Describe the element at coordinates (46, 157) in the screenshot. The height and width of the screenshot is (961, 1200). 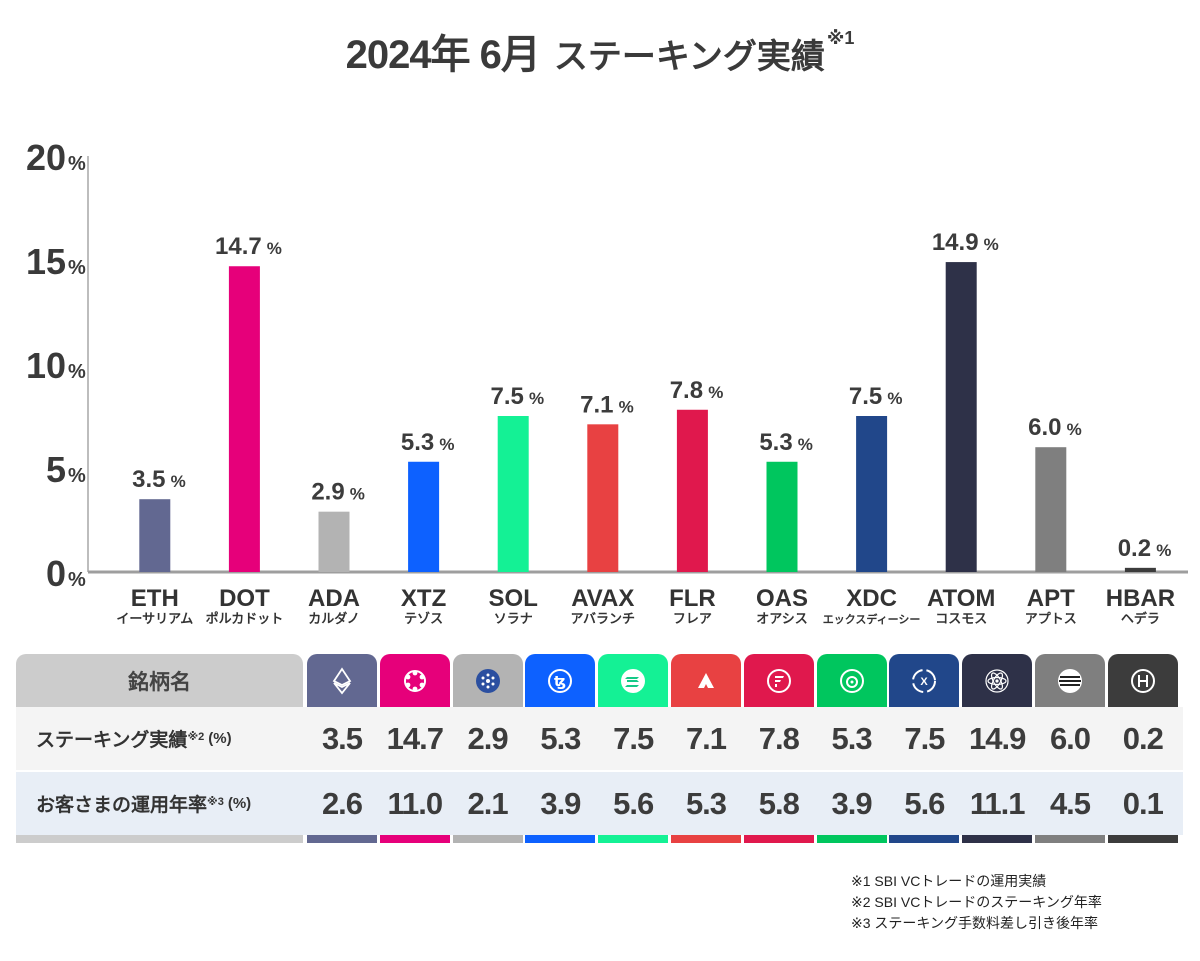
I see `y-tick-label: 20` at that location.